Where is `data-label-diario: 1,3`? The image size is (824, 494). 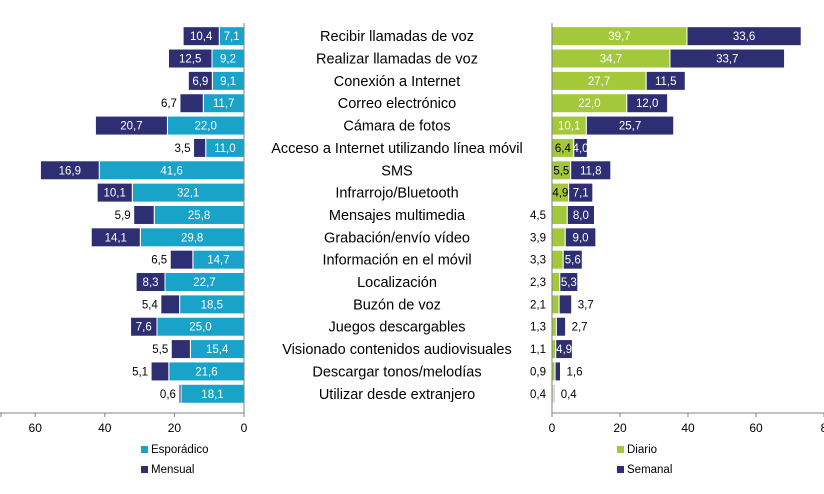
data-label-diario: 1,3 is located at coordinates (538, 328).